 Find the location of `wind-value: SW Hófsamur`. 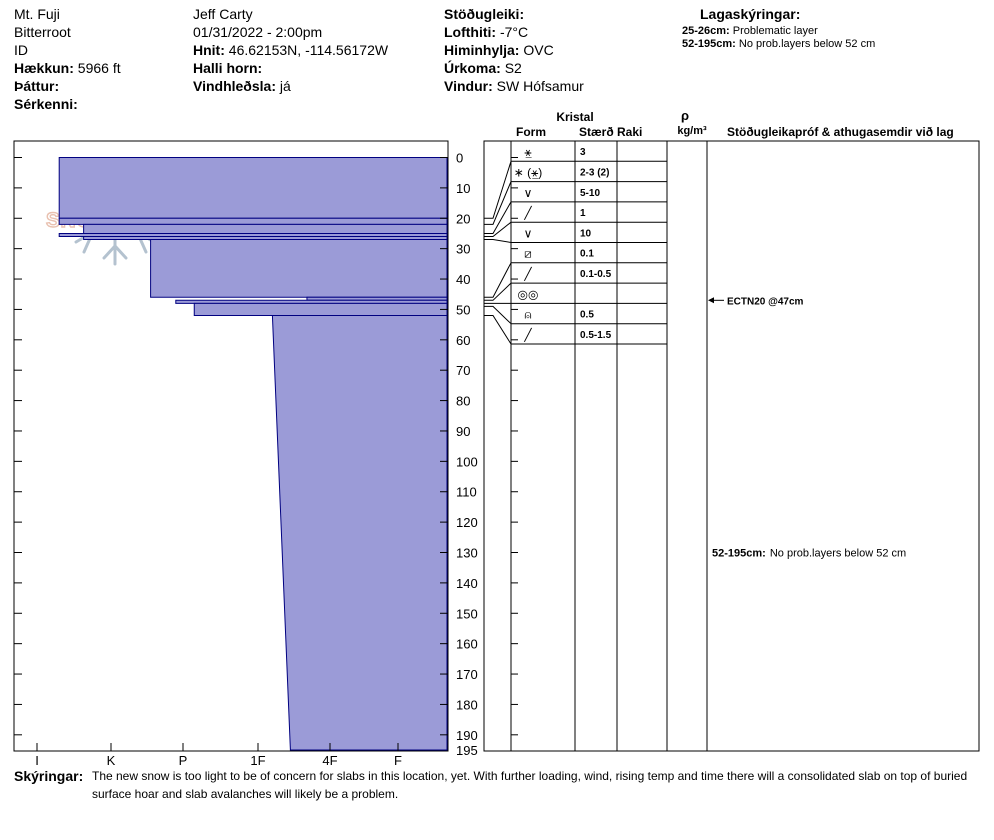

wind-value: SW Hófsamur is located at coordinates (540, 86).